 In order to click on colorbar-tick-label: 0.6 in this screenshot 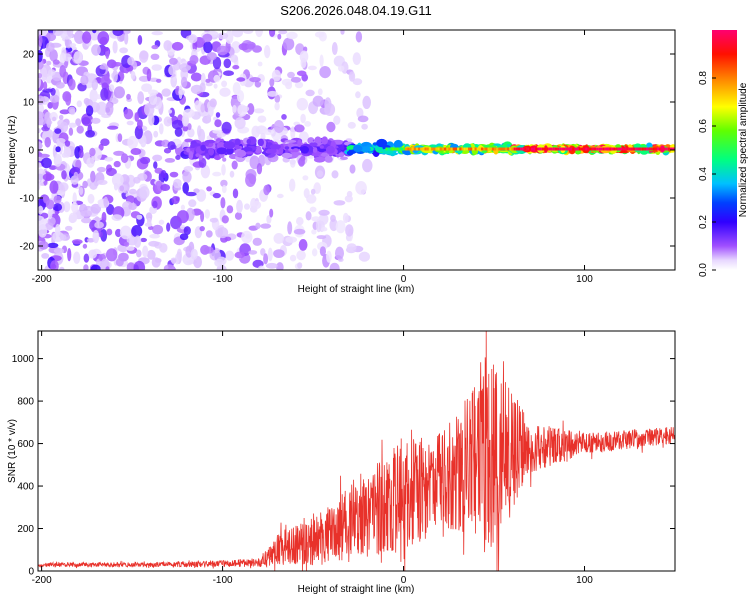, I will do `click(703, 126)`.